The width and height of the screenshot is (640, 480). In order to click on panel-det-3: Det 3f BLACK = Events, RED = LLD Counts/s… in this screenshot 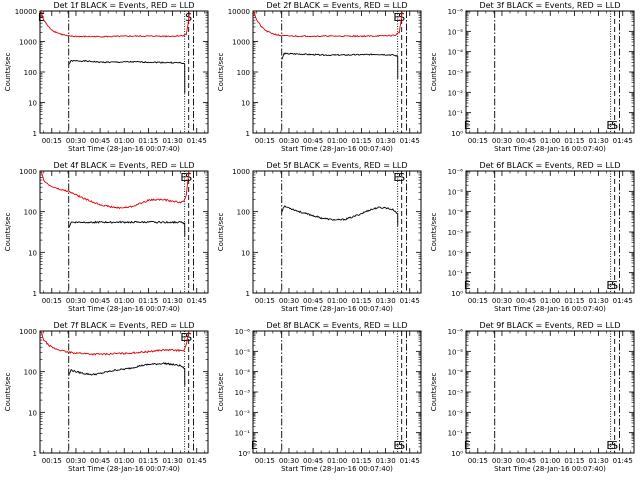, I will do `click(532, 77)`.